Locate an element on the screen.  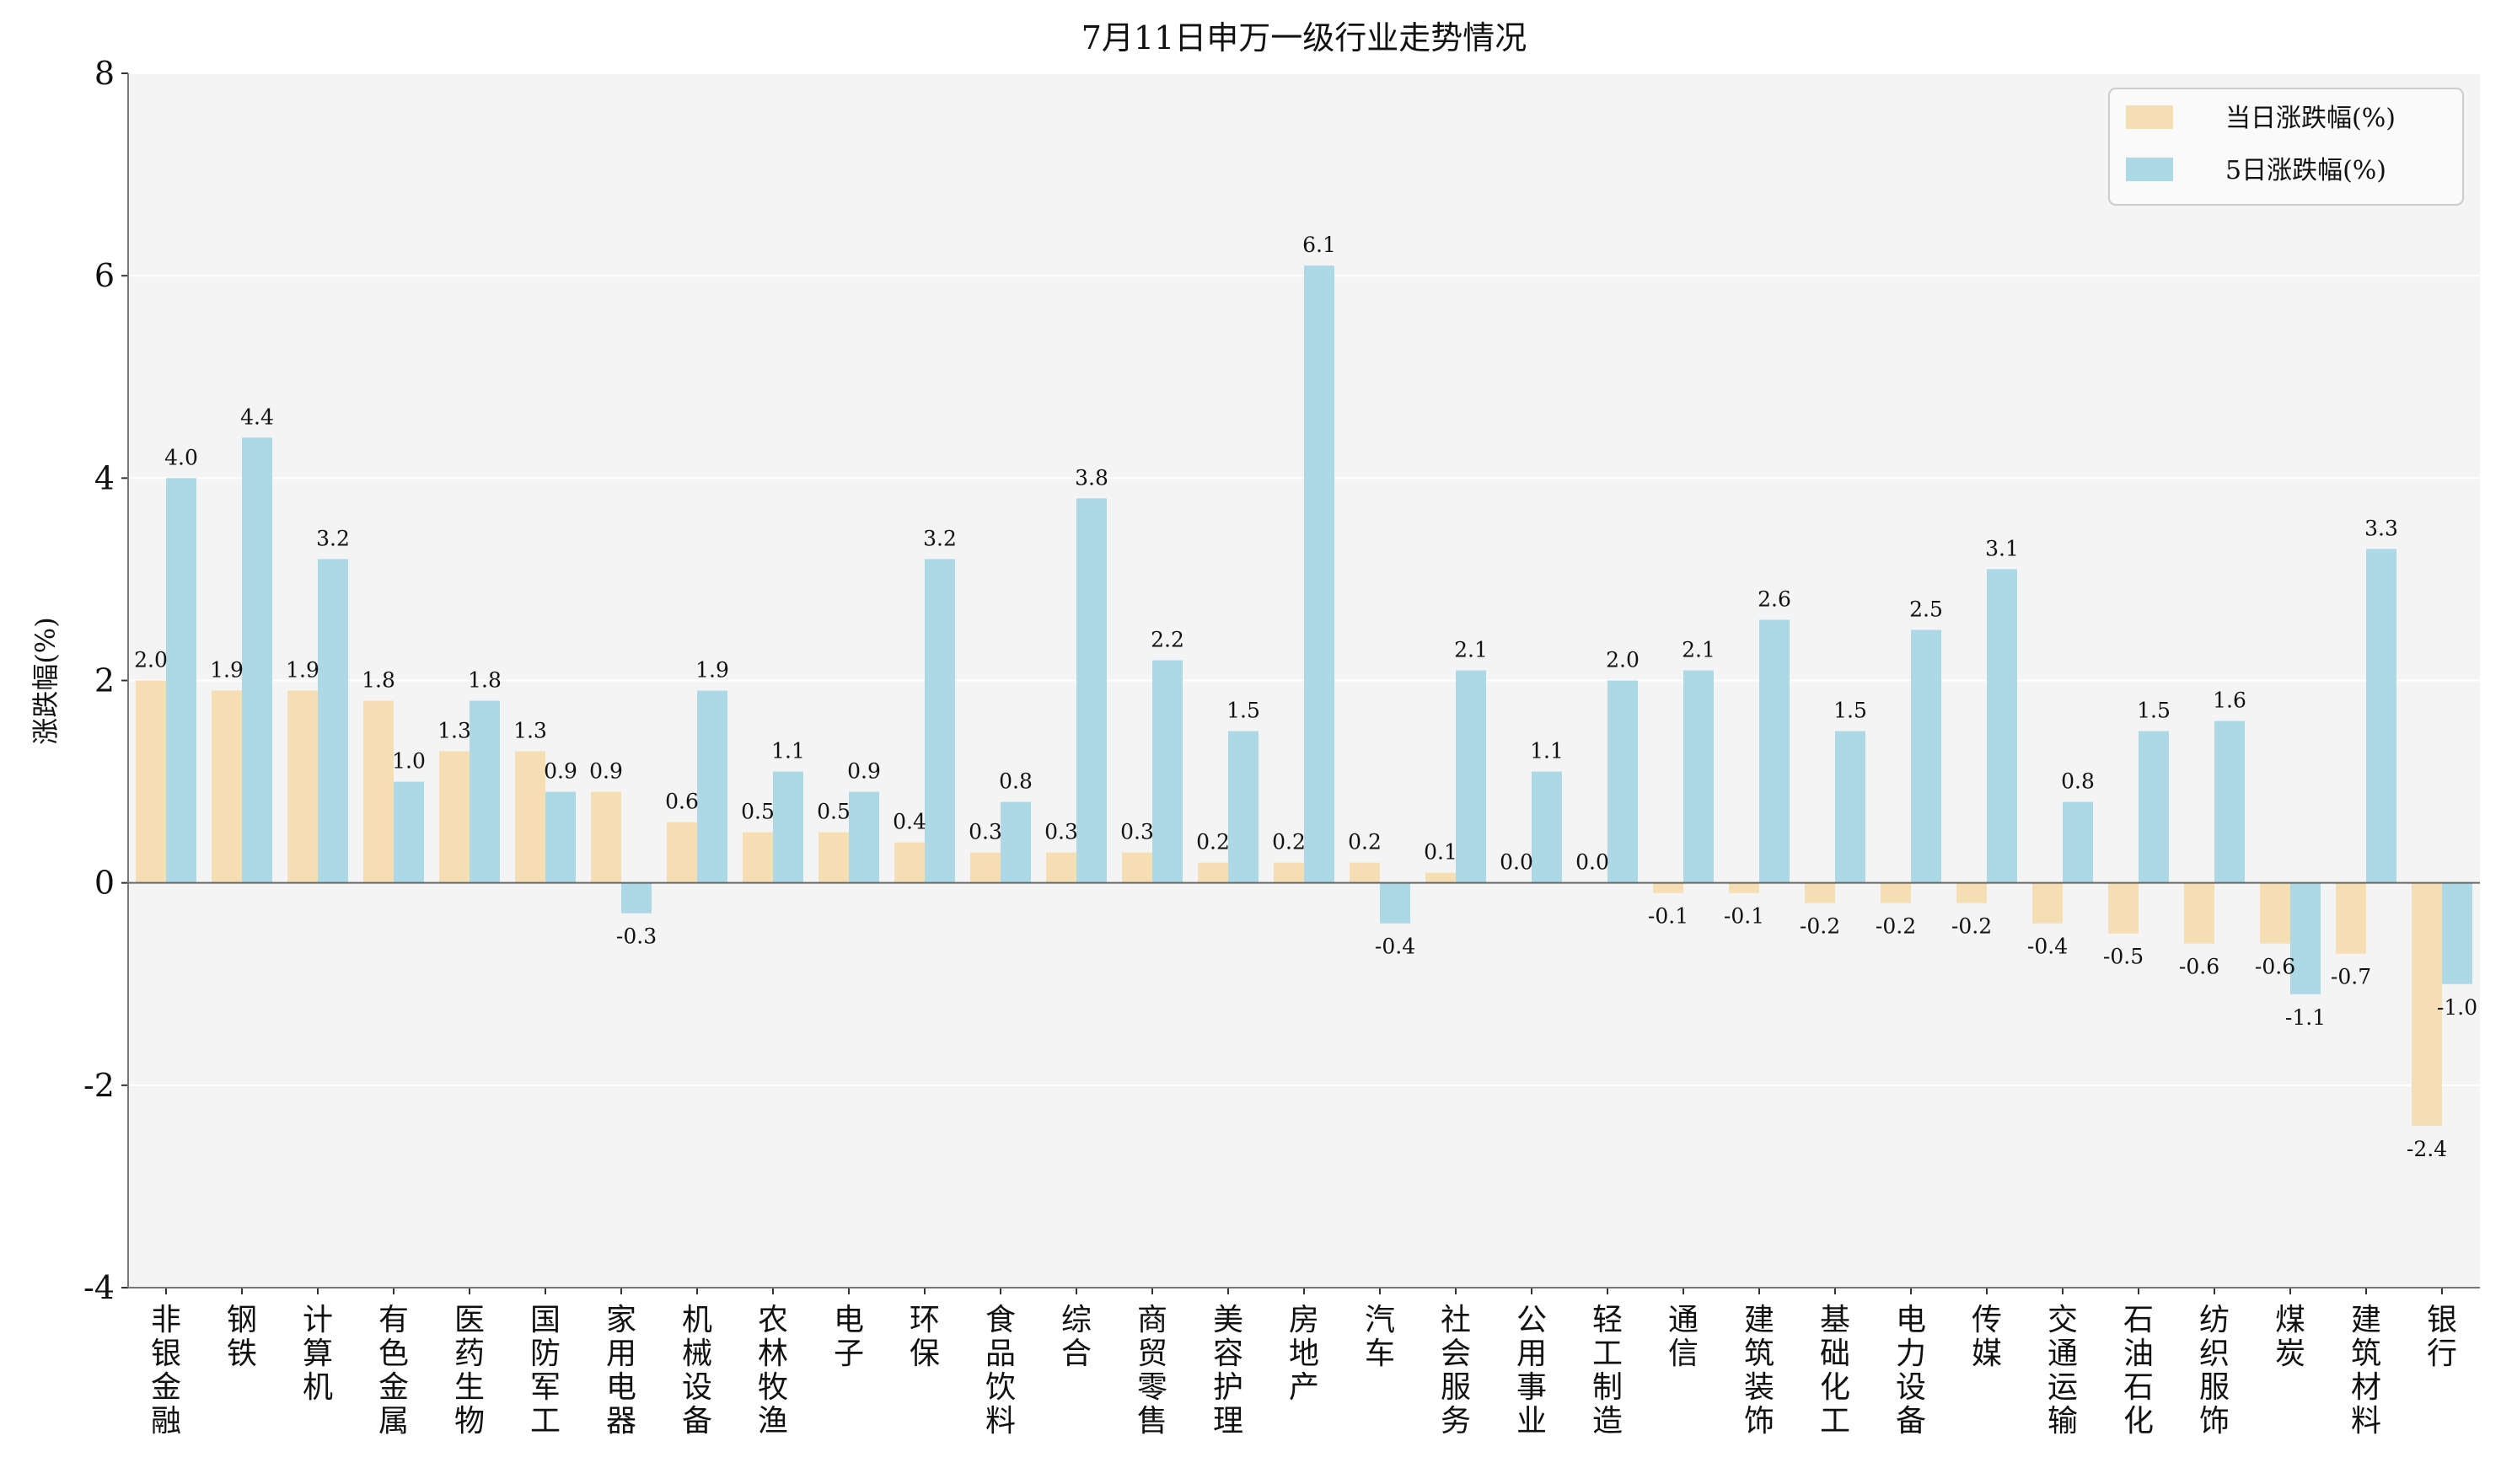
data-label: 1.0 is located at coordinates (409, 761).